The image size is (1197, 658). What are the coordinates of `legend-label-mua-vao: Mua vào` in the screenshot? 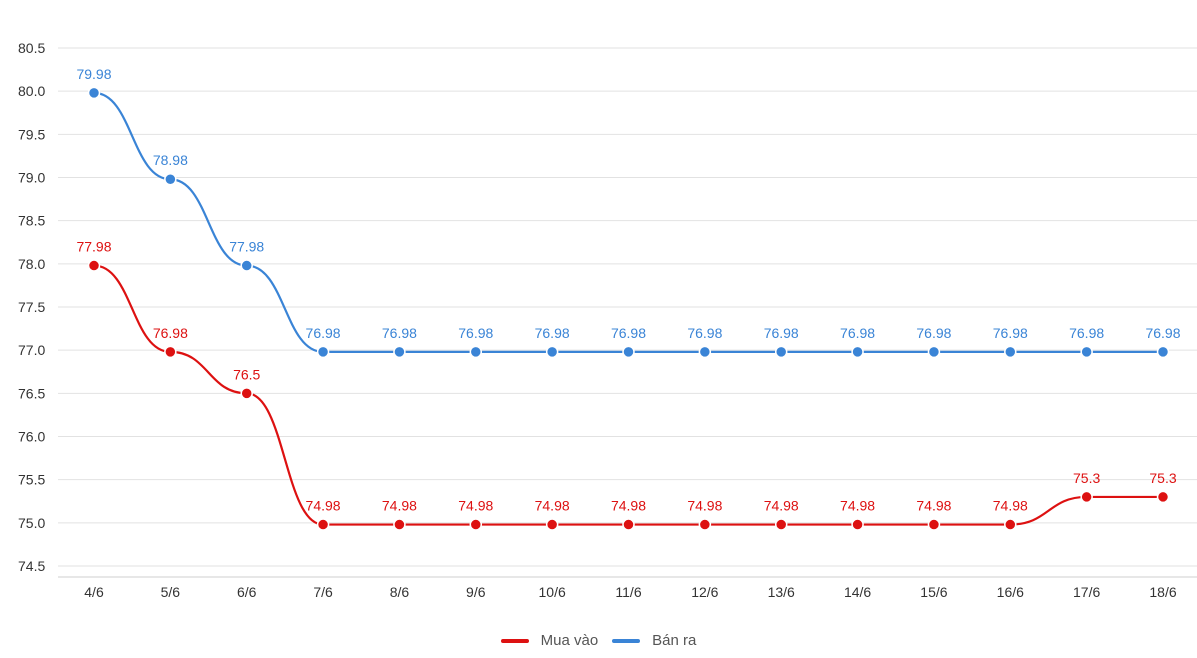 It's located at (569, 640).